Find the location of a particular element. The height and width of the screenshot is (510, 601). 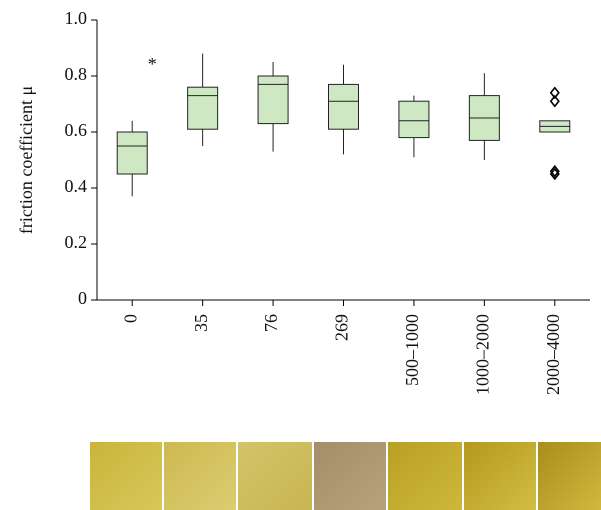

y-tick-label: 0.2 is located at coordinates (76, 242).